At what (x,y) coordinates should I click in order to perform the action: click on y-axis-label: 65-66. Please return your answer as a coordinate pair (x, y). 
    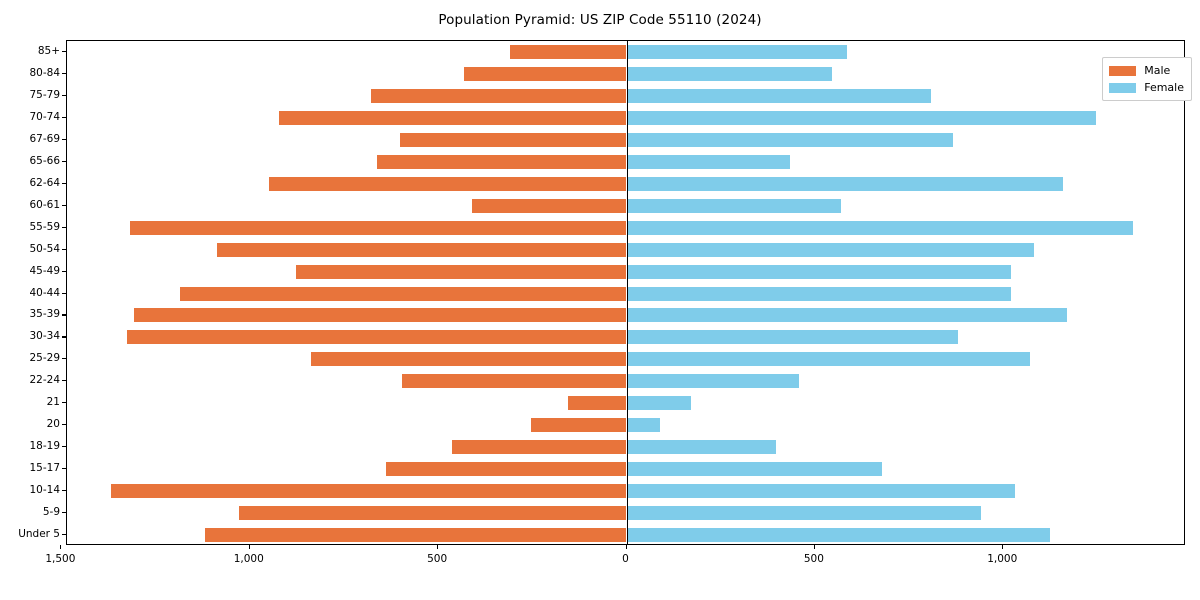
    Looking at the image, I should click on (44, 160).